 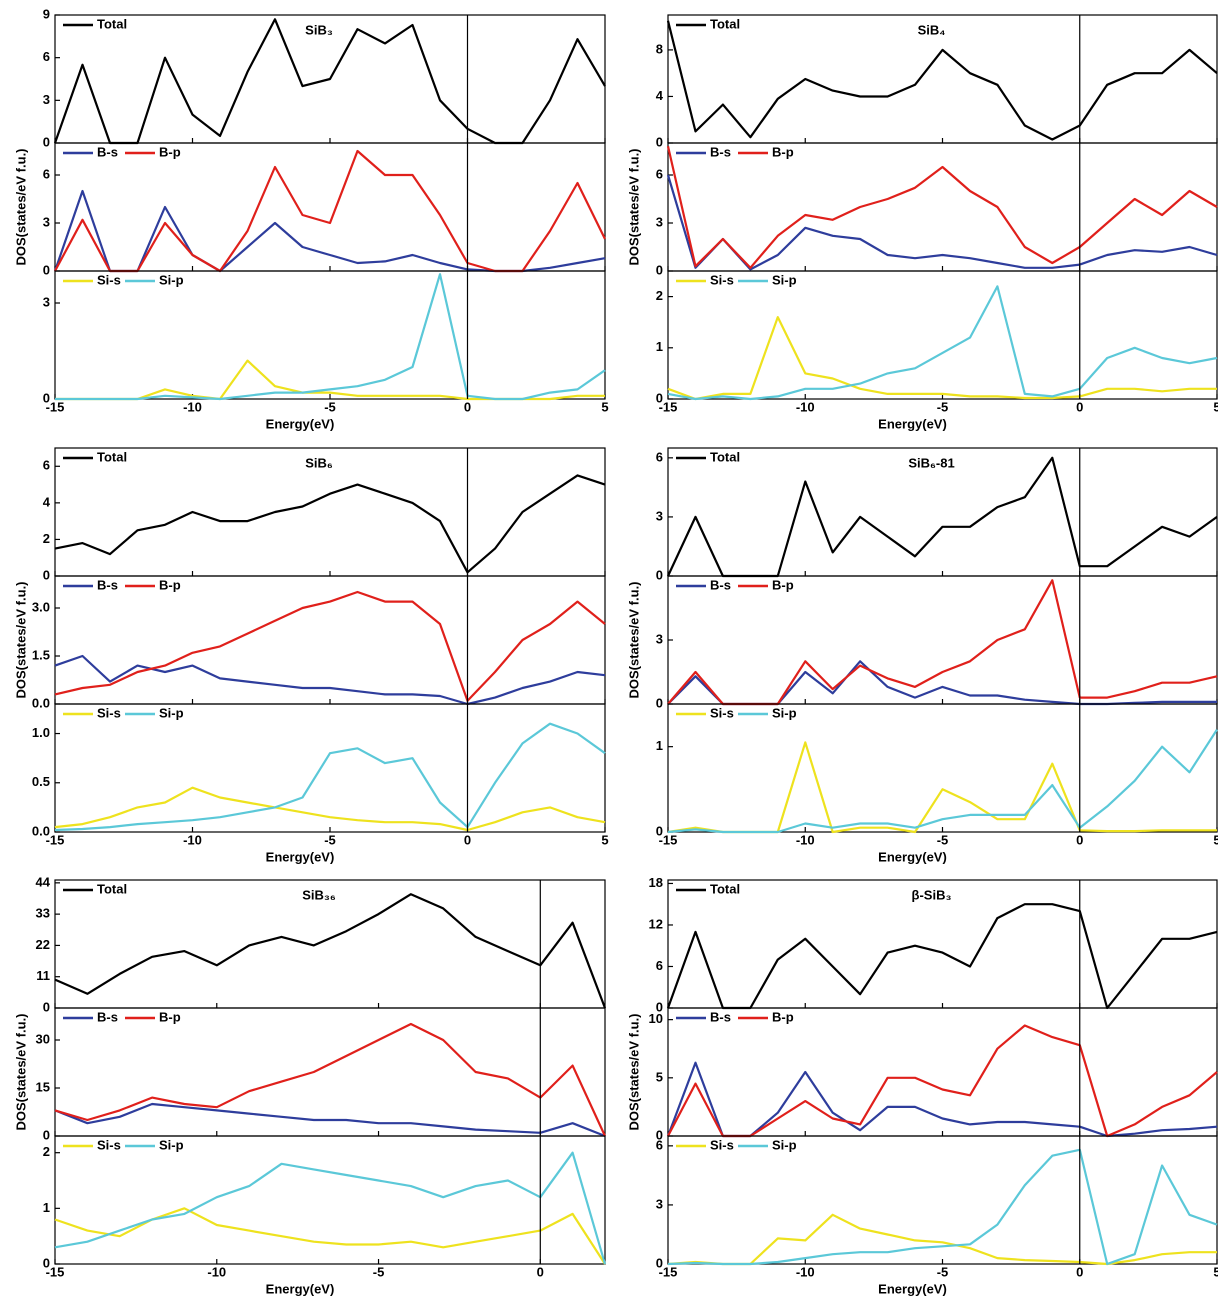 What do you see at coordinates (43, 881) in the screenshot?
I see `y-tick-label: 44` at bounding box center [43, 881].